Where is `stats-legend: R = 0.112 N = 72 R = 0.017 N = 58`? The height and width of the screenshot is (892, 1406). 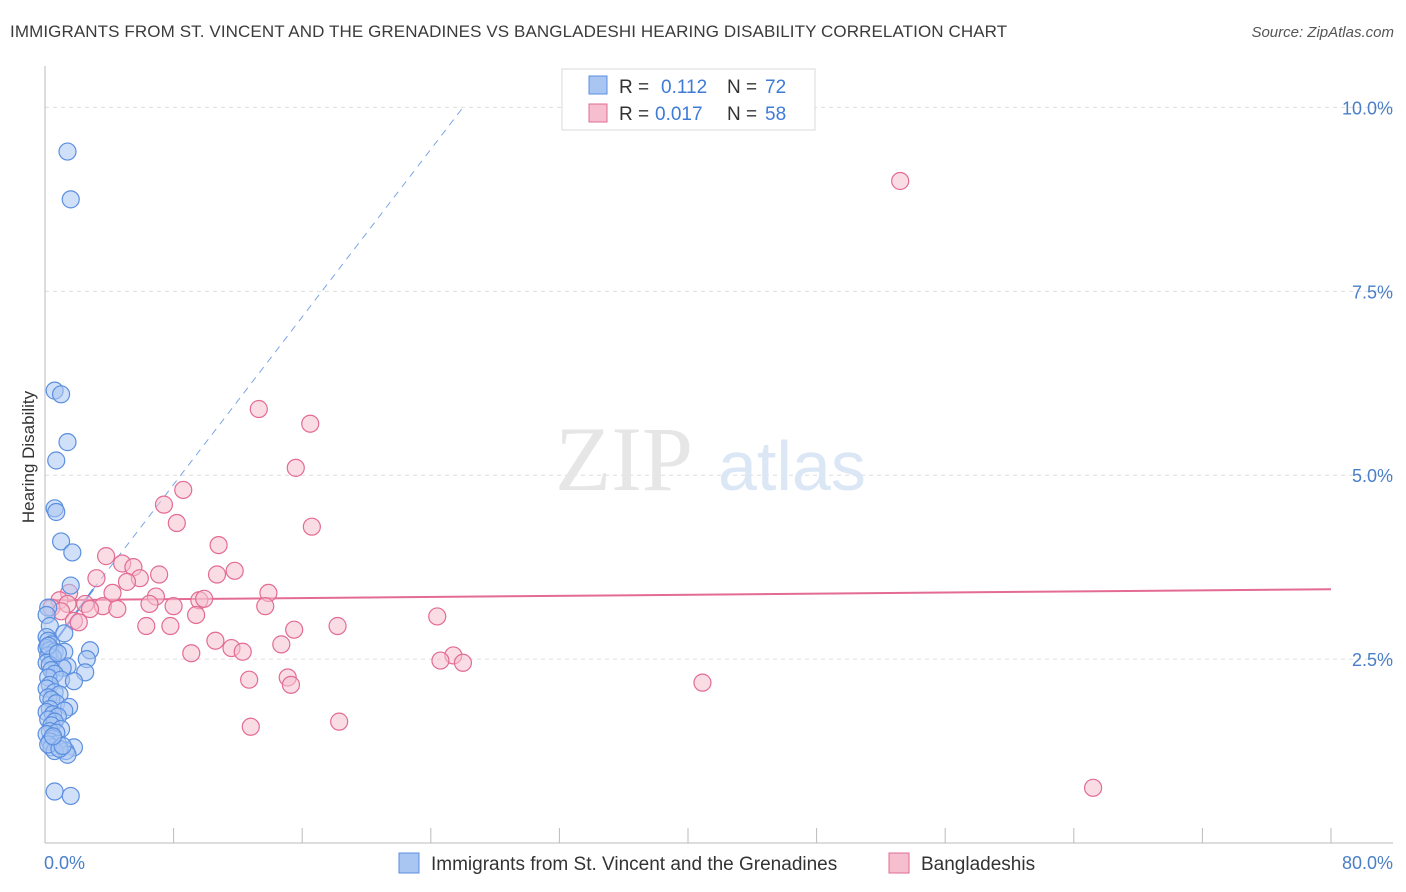
stats-legend: R = 0.112 N = 72 R = 0.017 N = 58 is located at coordinates (688, 99).